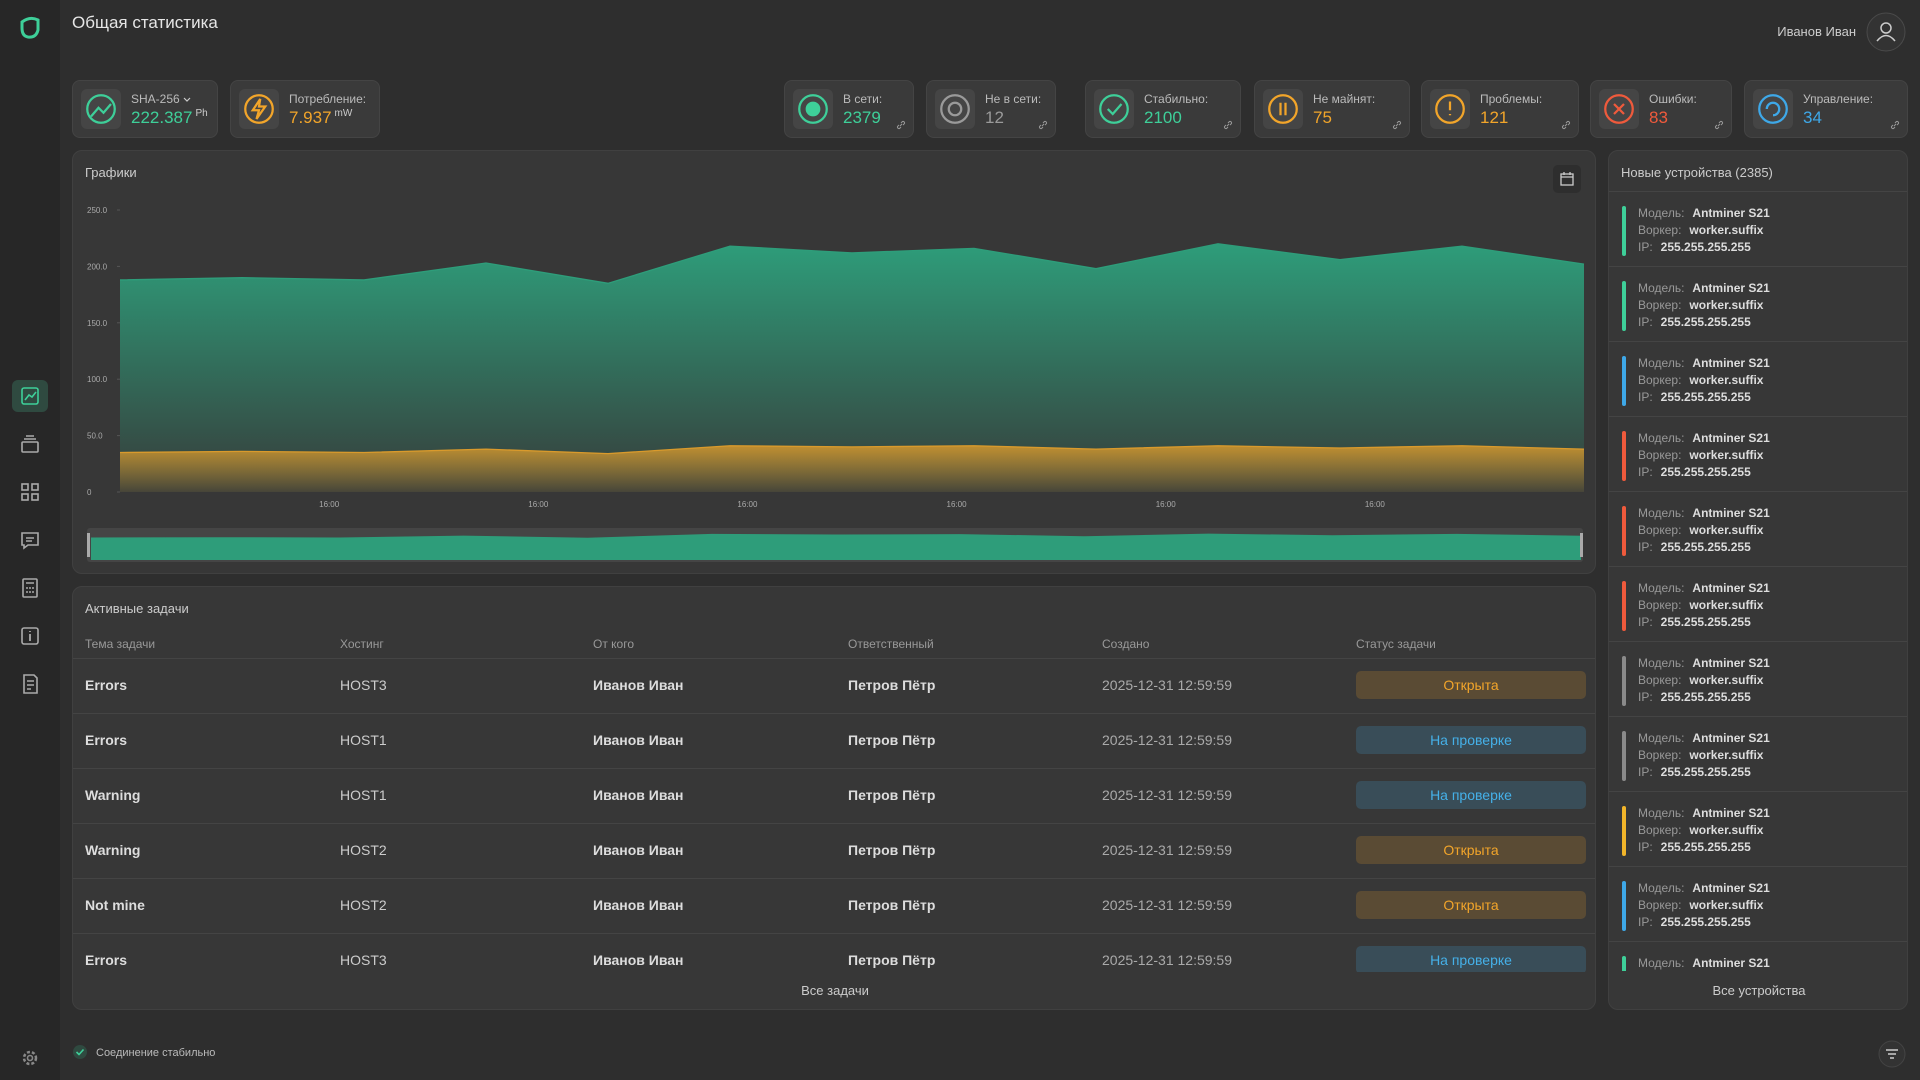 This screenshot has width=1920, height=1080. I want to click on column-header: Статус задачи, so click(1396, 644).